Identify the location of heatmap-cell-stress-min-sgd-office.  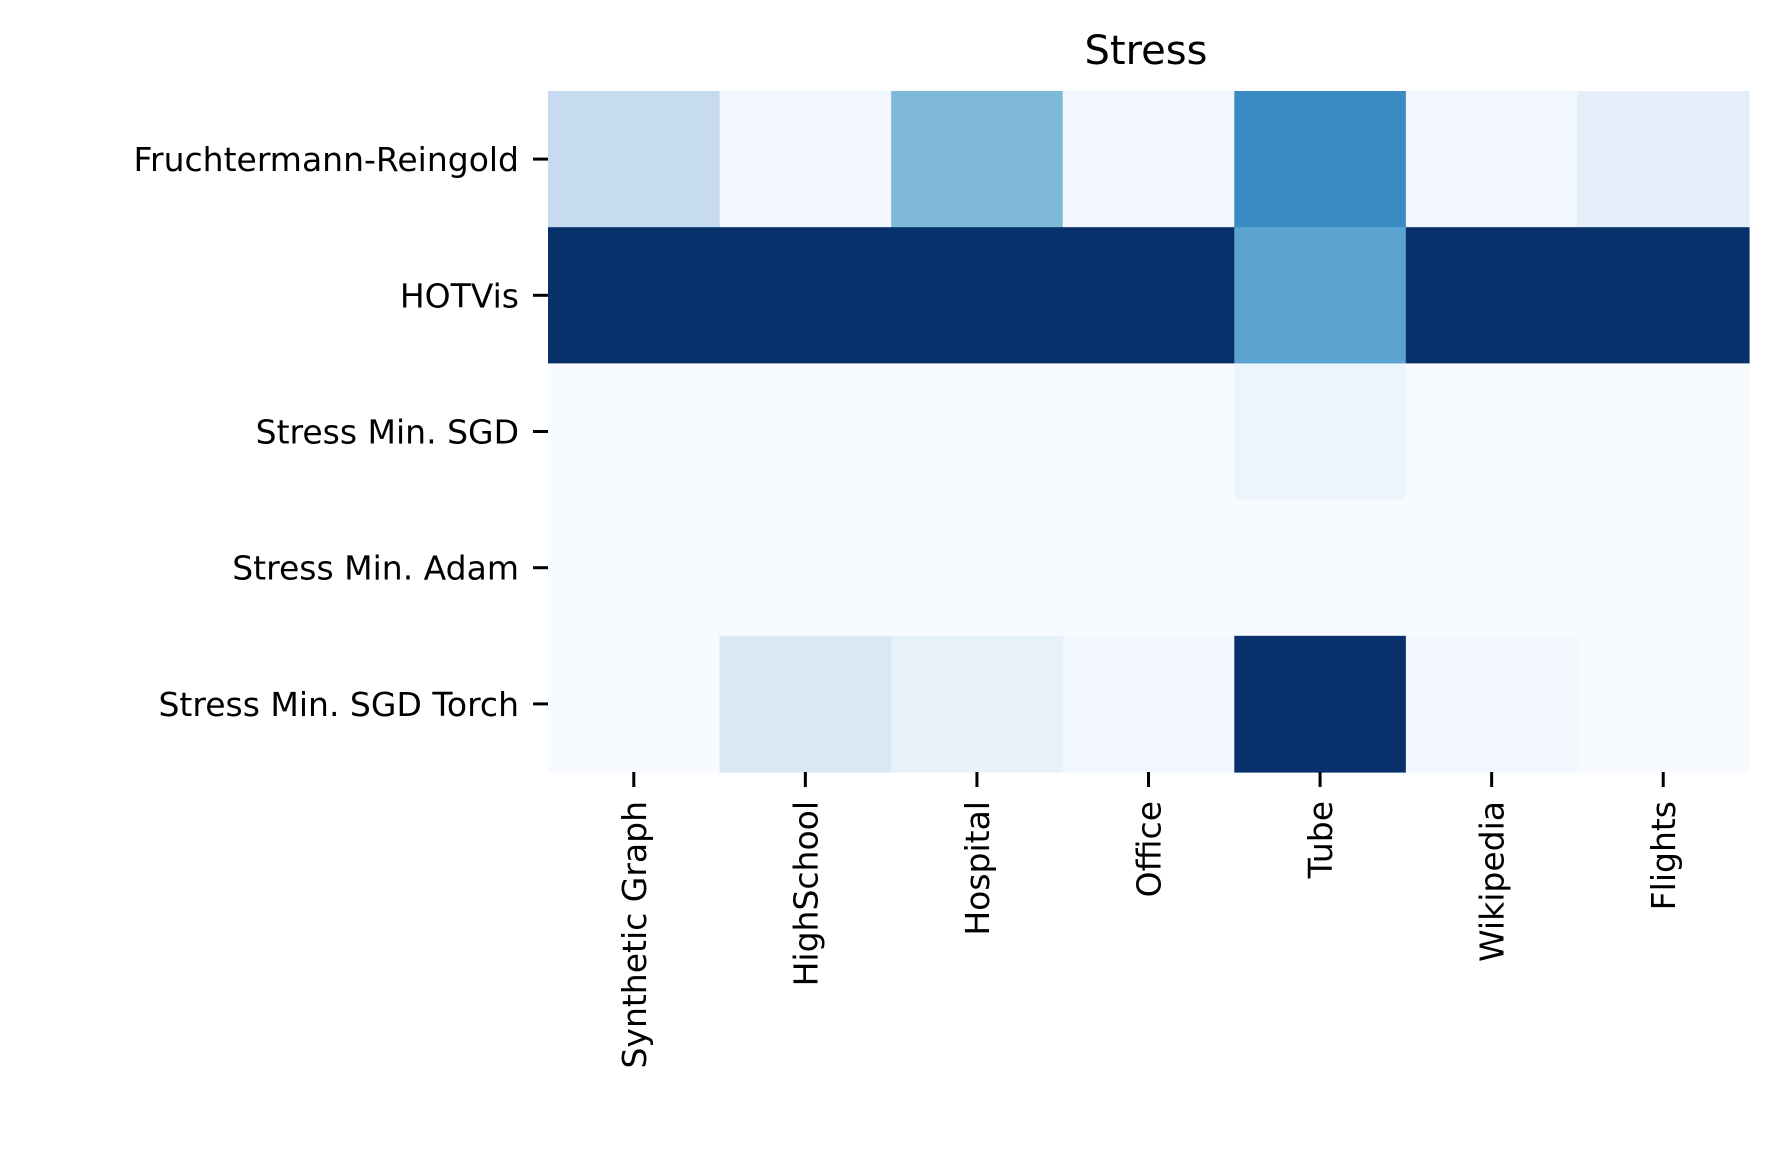
(1148, 432).